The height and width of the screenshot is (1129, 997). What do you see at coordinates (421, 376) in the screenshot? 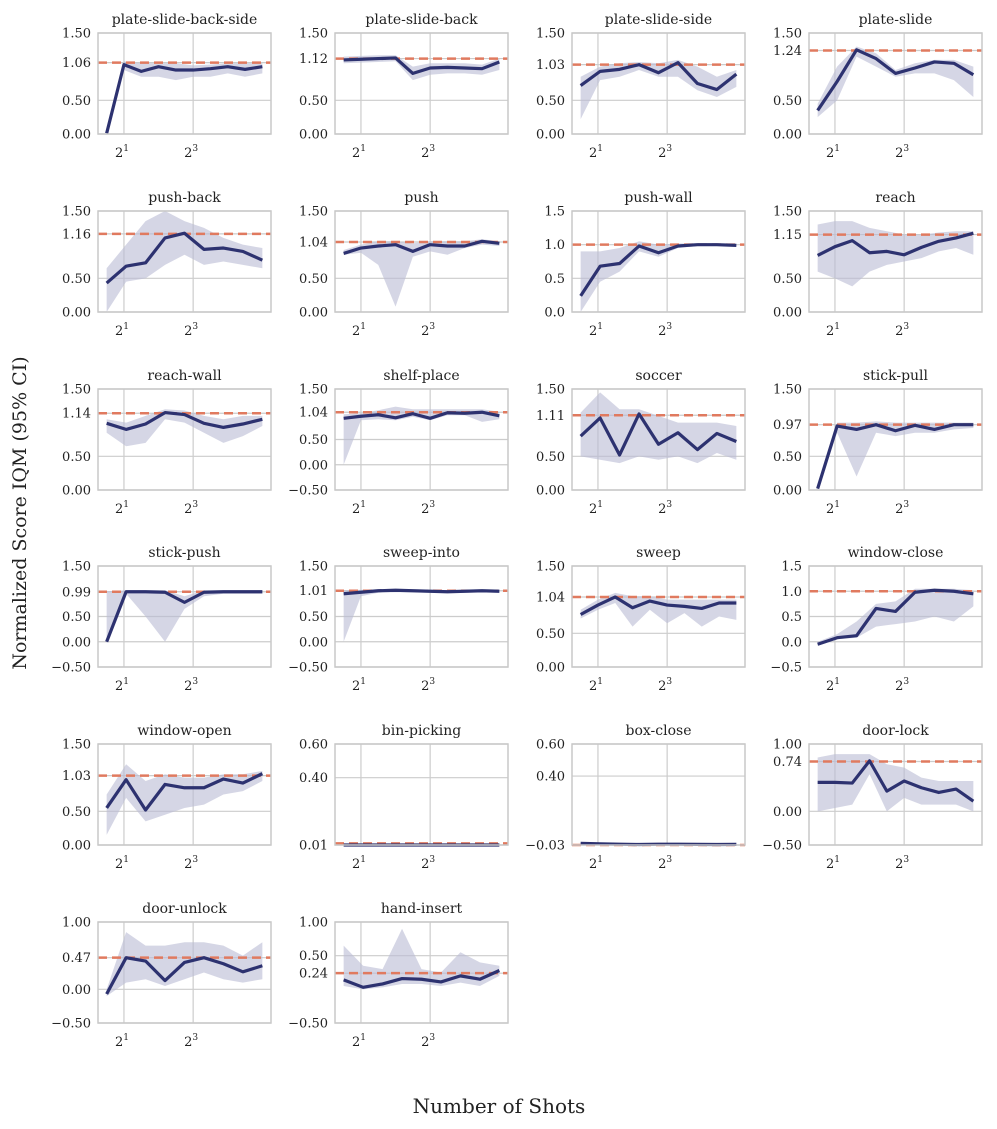
I see `subplot-title: shelf-place` at bounding box center [421, 376].